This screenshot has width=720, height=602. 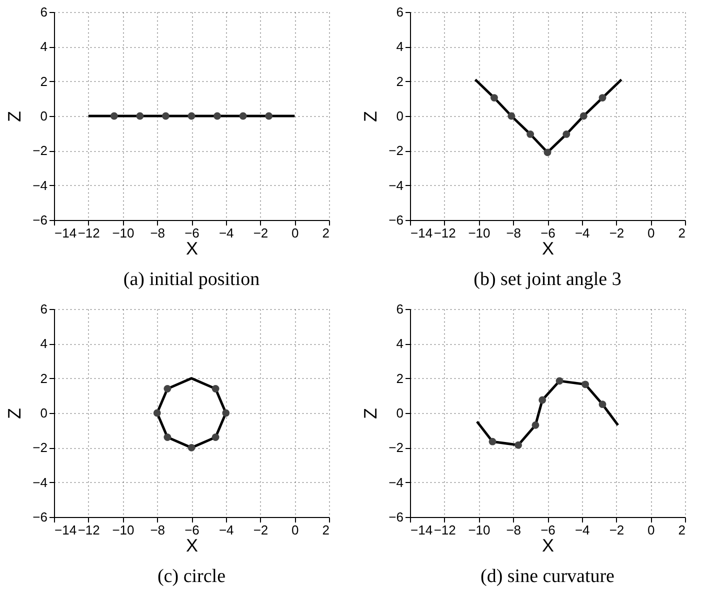 What do you see at coordinates (191, 279) in the screenshot?
I see `text: (a) initial position` at bounding box center [191, 279].